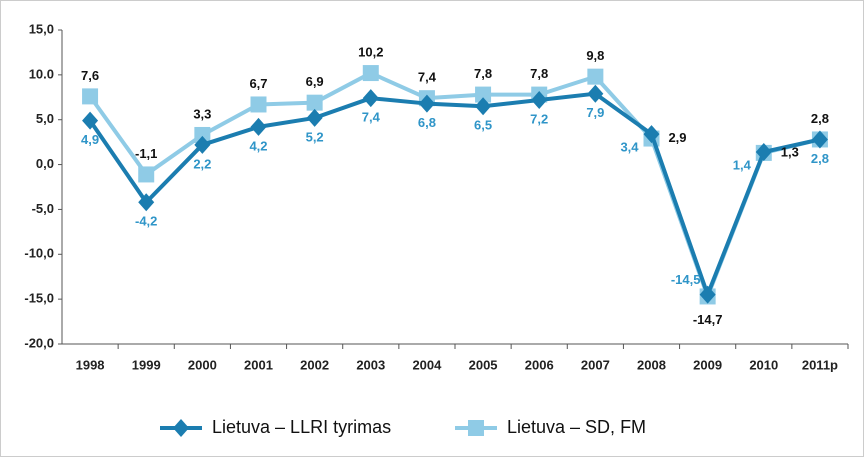 The width and height of the screenshot is (864, 457). What do you see at coordinates (790, 151) in the screenshot?
I see `value-label: 1,3` at bounding box center [790, 151].